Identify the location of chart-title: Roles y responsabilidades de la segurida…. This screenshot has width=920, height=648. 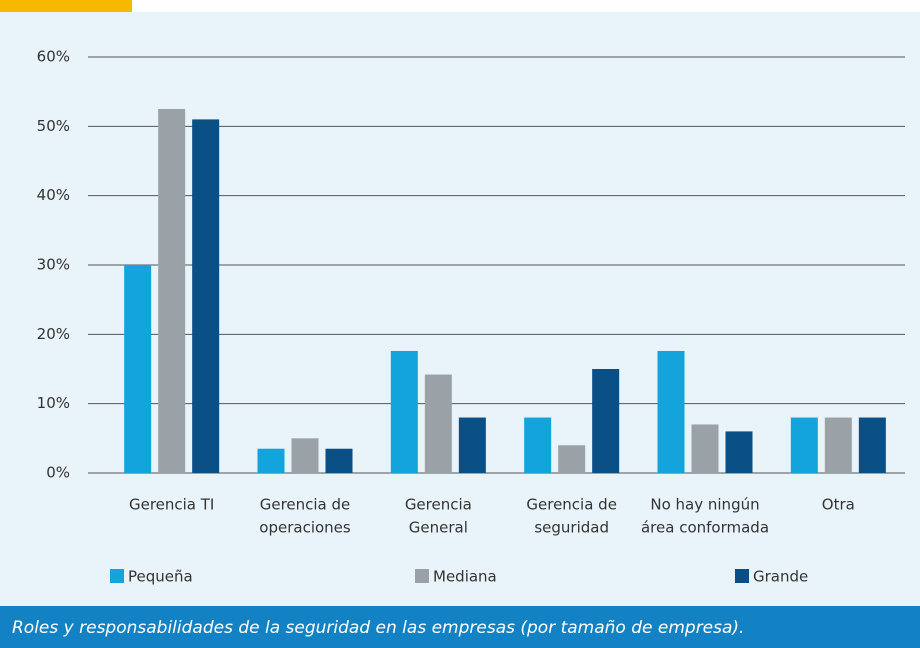
(378, 628).